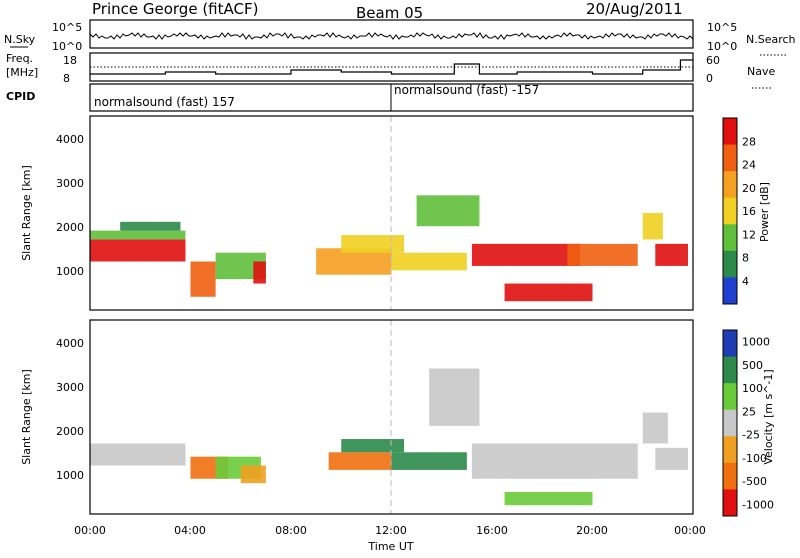  Describe the element at coordinates (749, 141) in the screenshot. I see `colorbar-tick: 28` at that location.